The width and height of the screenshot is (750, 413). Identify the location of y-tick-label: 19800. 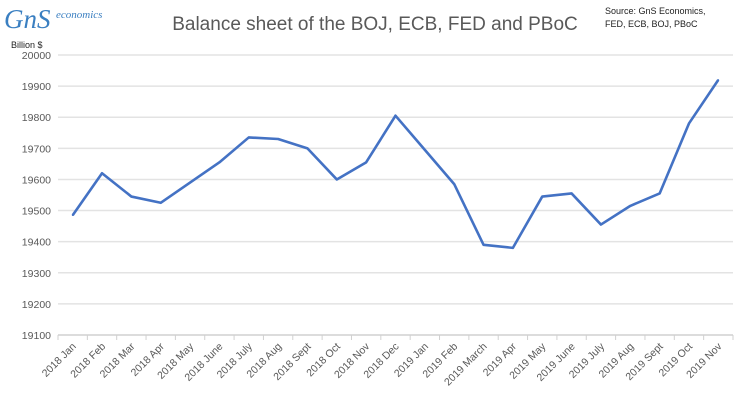
(36, 118).